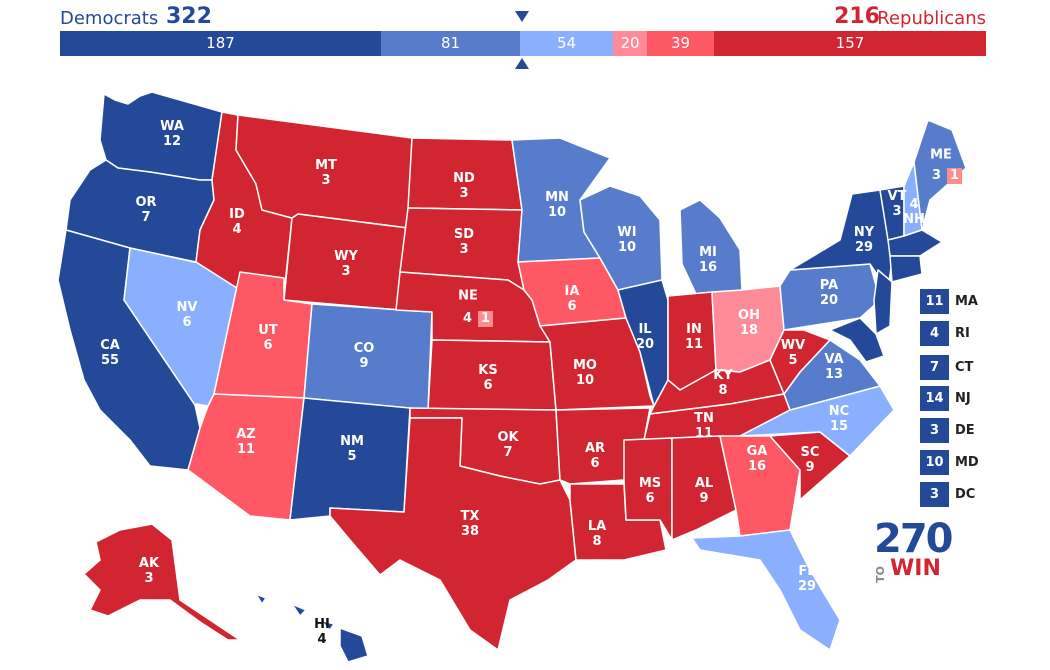 The image size is (1050, 670). Describe the element at coordinates (352, 449) in the screenshot. I see `state-label-nm: NM 5` at that location.